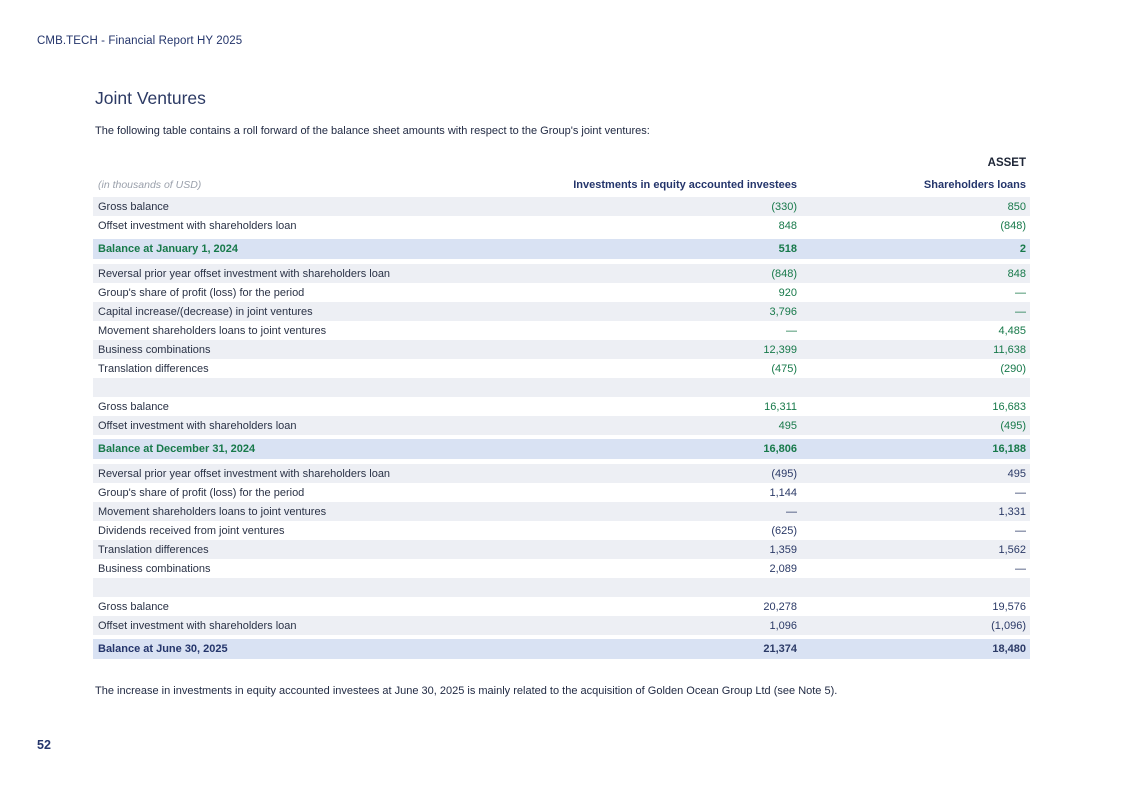 The width and height of the screenshot is (1123, 797). What do you see at coordinates (780, 449) in the screenshot?
I see `value-investments: 16,806` at bounding box center [780, 449].